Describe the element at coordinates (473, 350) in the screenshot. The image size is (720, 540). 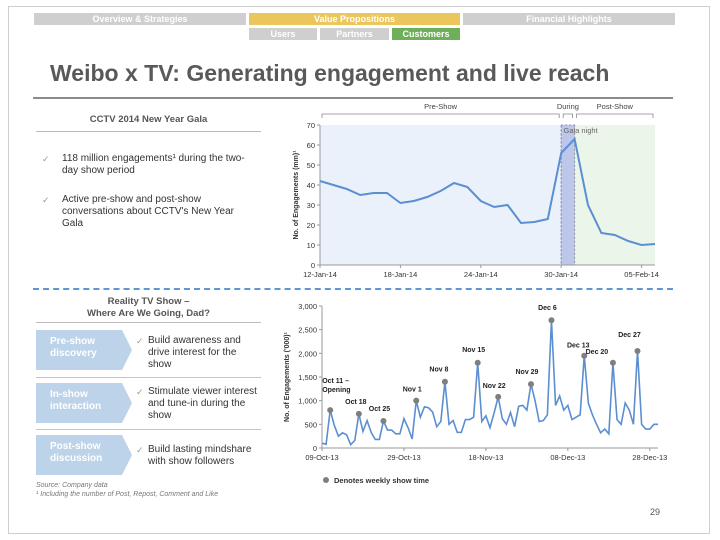
I see `show-marker-label: Nov 15` at that location.